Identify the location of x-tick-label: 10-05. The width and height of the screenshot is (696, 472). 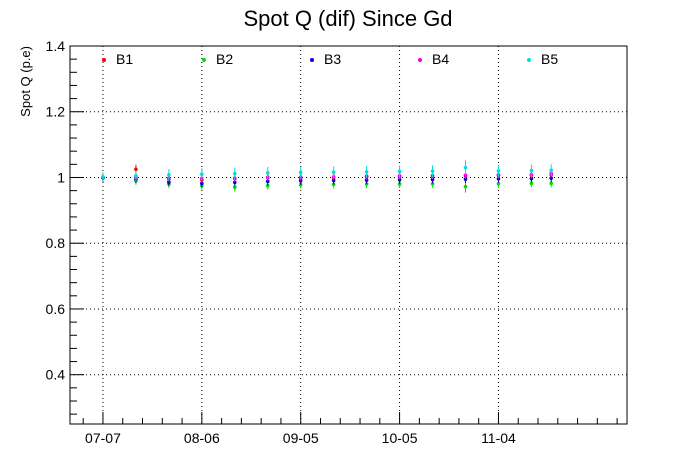
(400, 438).